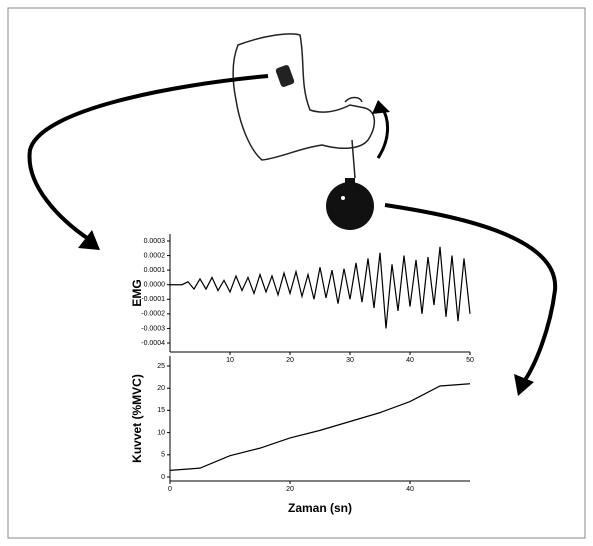  Describe the element at coordinates (170, 489) in the screenshot. I see `x-tick-label: 0` at that location.